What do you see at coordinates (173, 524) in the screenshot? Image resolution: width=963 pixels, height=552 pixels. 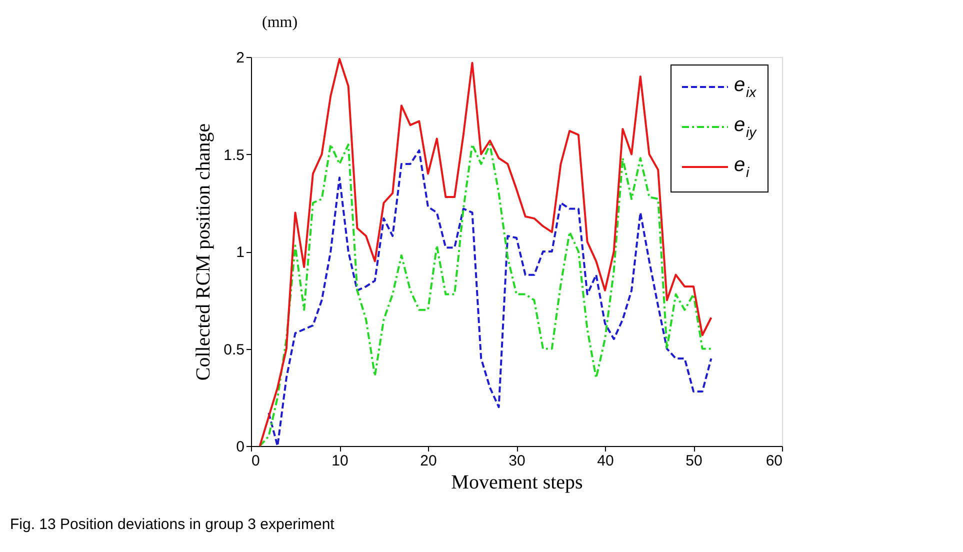 I see `caption: Fig. 13 Position deviations in group 3 experiment` at bounding box center [173, 524].